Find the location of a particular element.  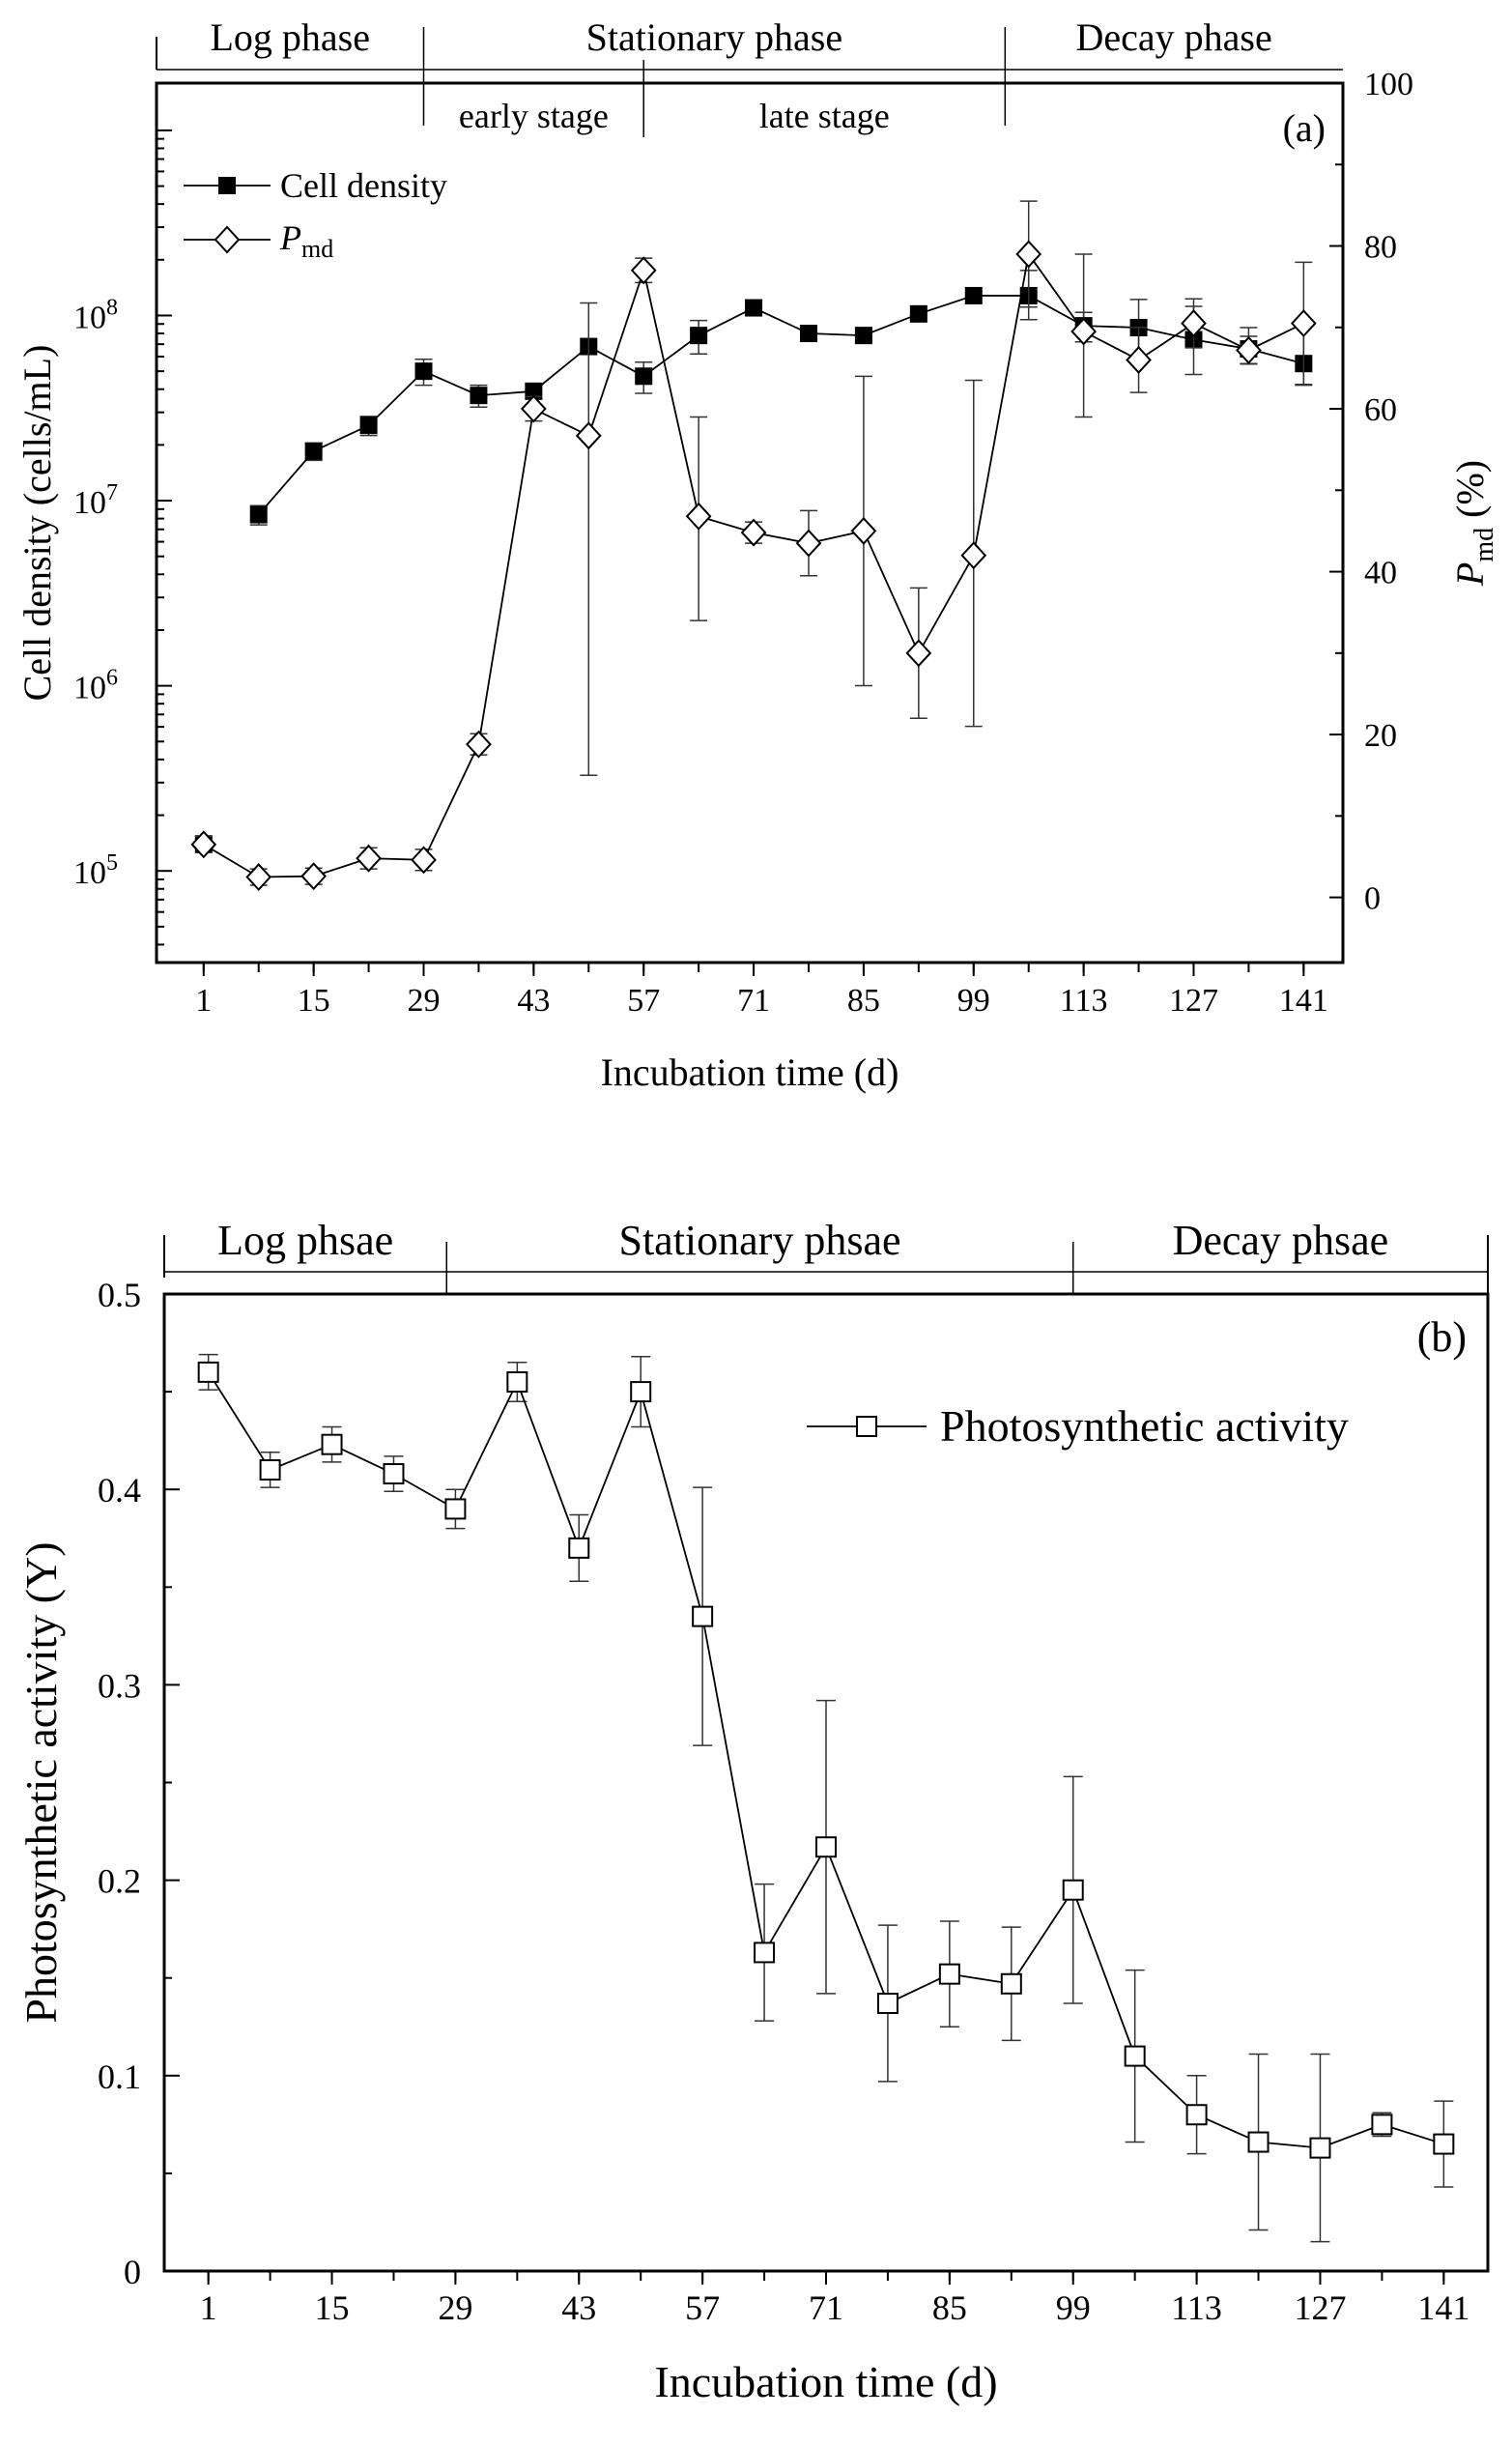

series-line is located at coordinates (781, 405).